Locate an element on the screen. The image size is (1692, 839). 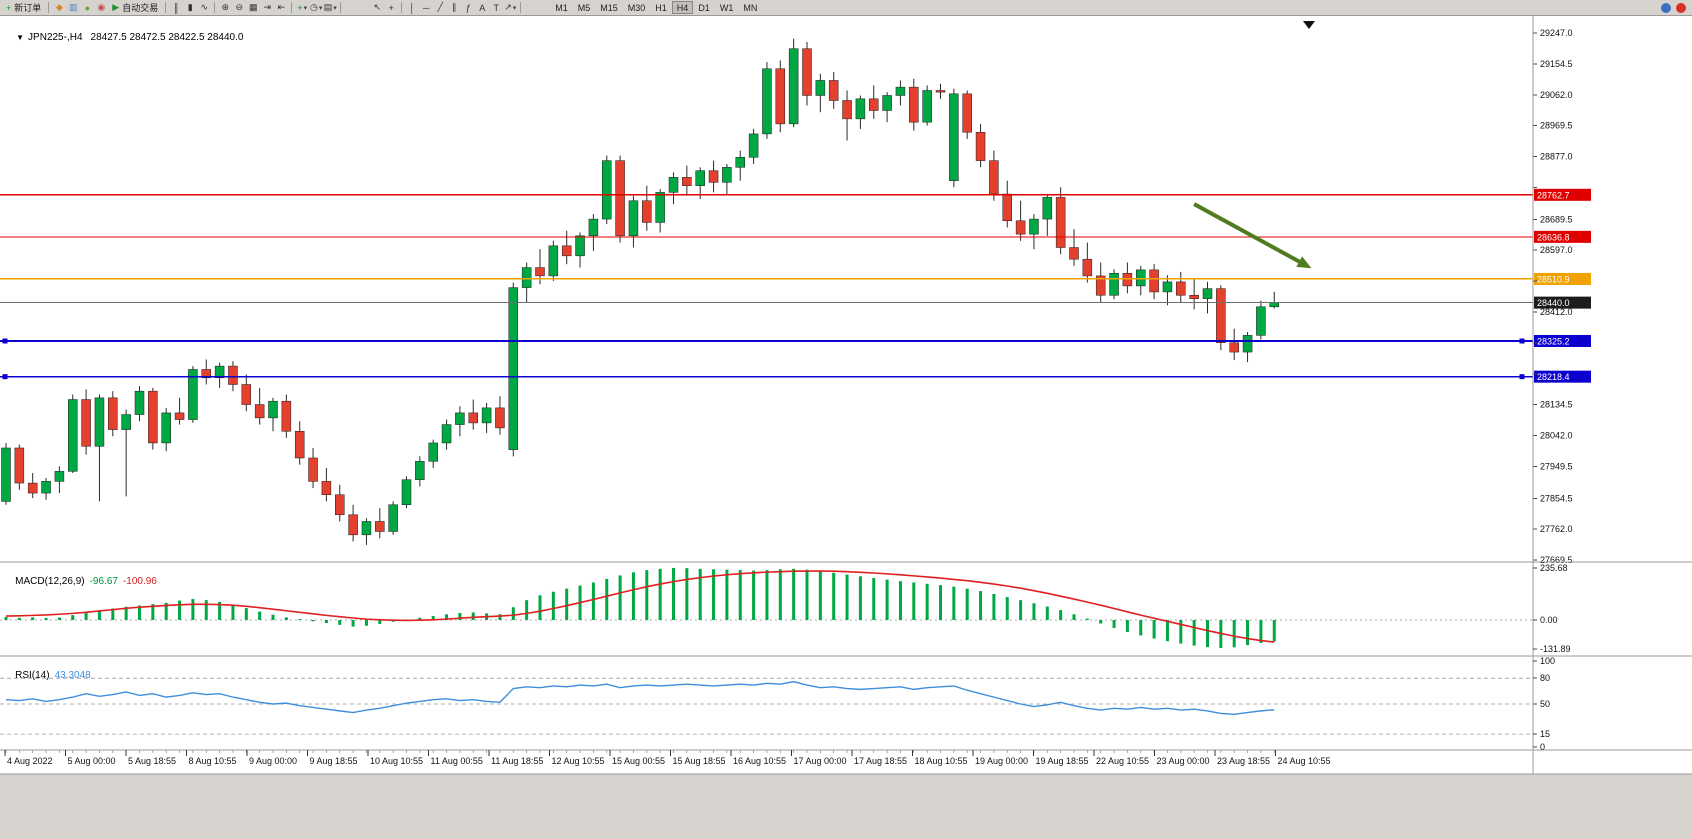
timeframe-m1: M1 is located at coordinates (561, 7).